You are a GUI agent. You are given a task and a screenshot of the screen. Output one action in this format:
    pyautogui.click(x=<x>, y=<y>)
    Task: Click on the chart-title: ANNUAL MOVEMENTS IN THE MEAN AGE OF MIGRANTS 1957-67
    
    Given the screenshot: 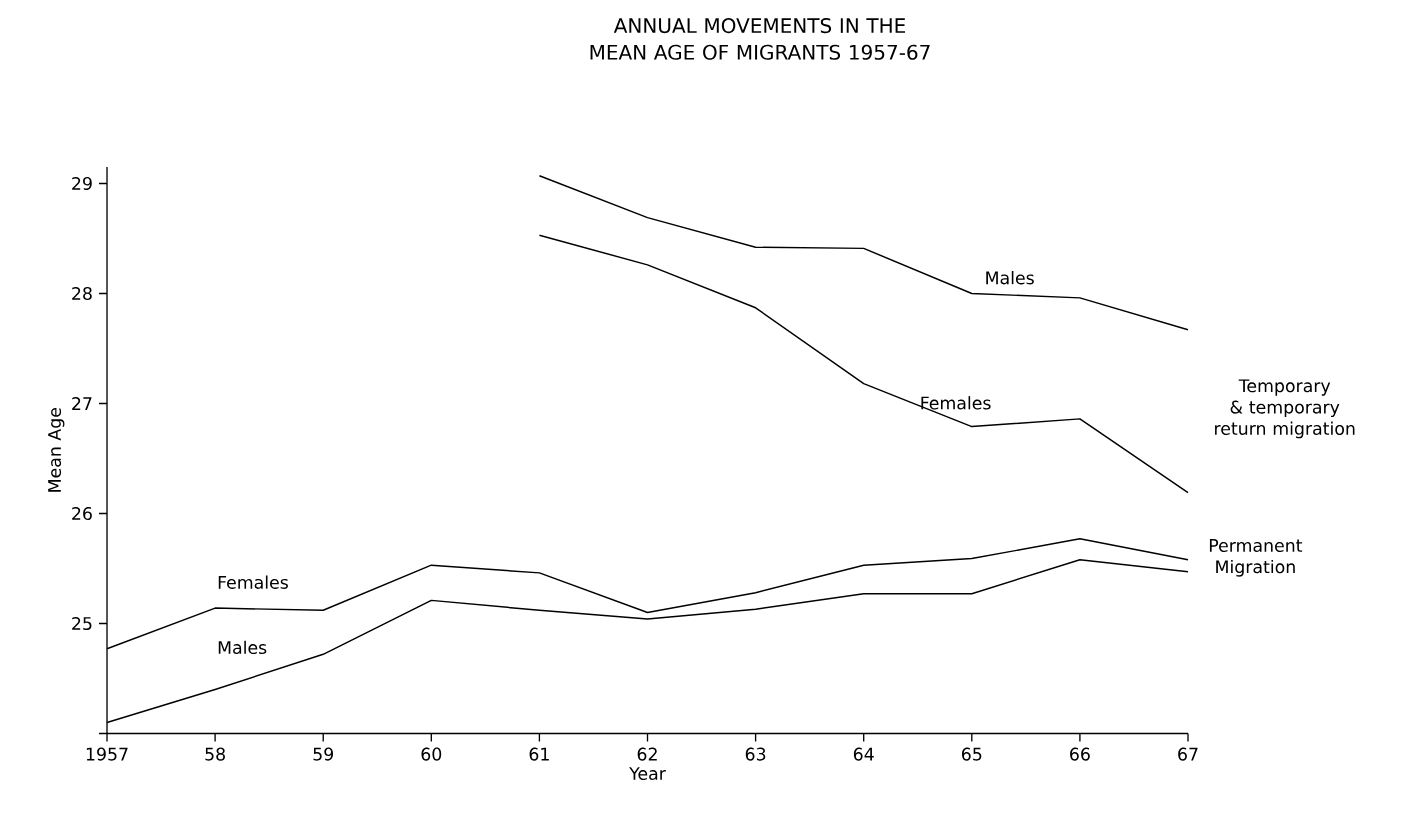 What is the action you would take?
    pyautogui.click(x=760, y=39)
    